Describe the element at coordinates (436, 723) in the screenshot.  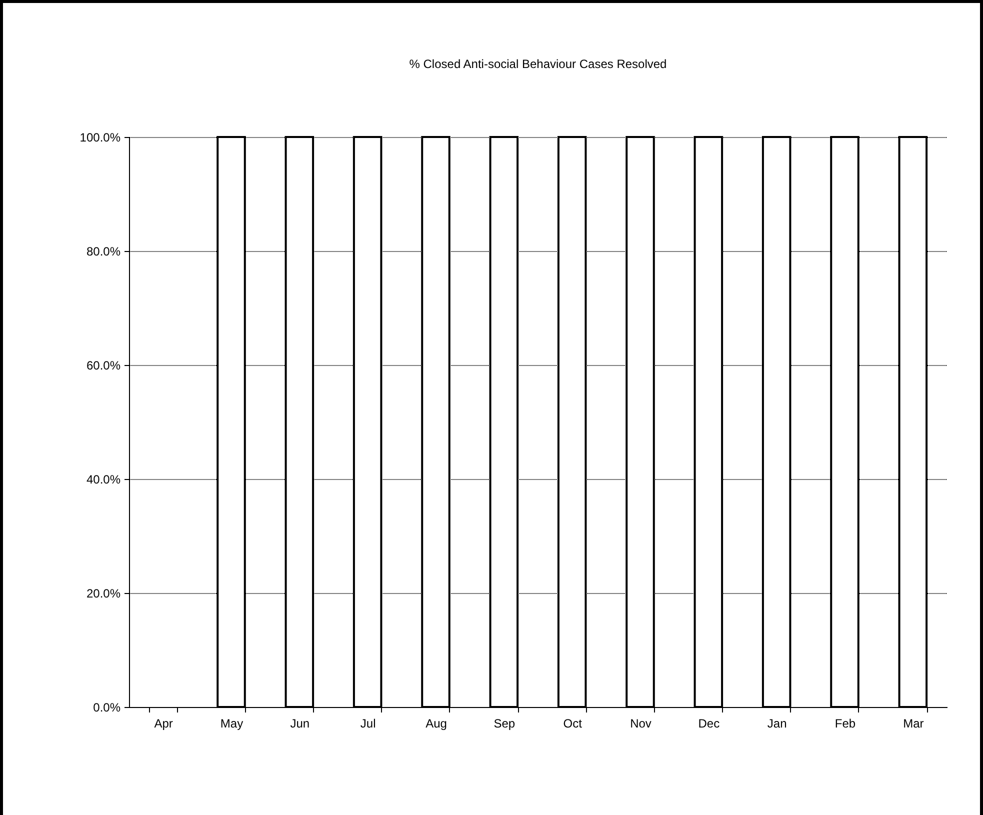
I see `x-tick-label: Aug` at that location.